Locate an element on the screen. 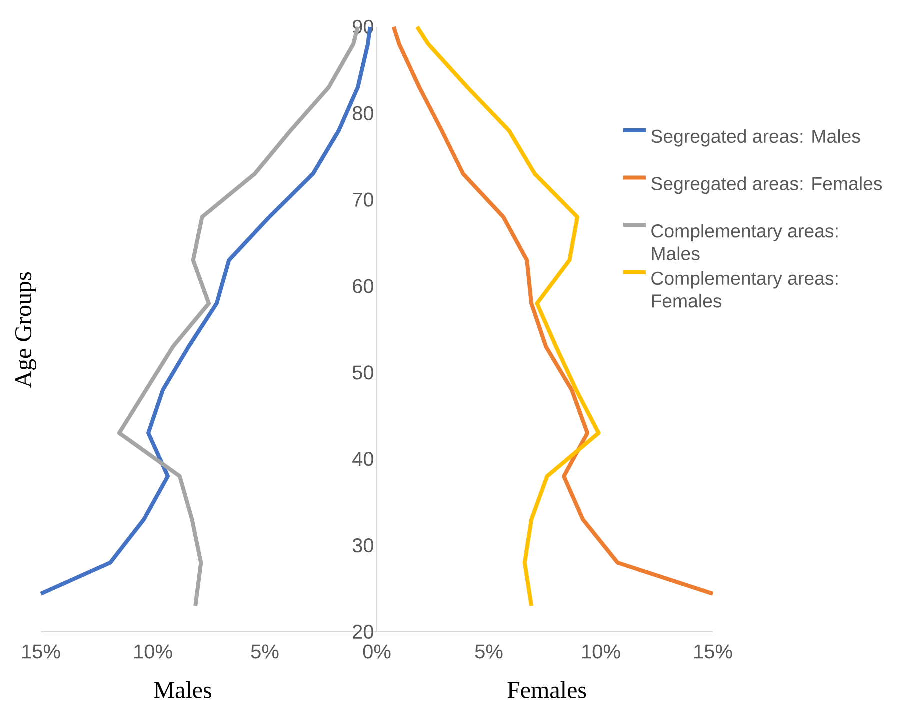 Image resolution: width=917 pixels, height=709 pixels. x-tick-label: 0% is located at coordinates (377, 651).